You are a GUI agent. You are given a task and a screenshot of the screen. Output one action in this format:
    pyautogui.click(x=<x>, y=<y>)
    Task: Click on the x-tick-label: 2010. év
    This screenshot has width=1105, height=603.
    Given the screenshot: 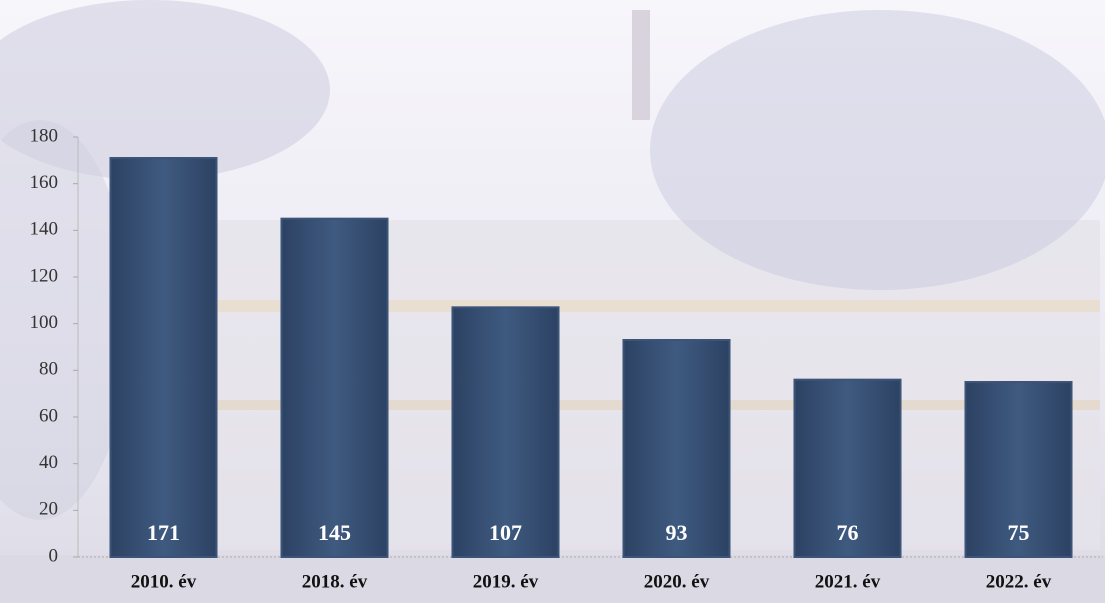 What is the action you would take?
    pyautogui.click(x=164, y=581)
    